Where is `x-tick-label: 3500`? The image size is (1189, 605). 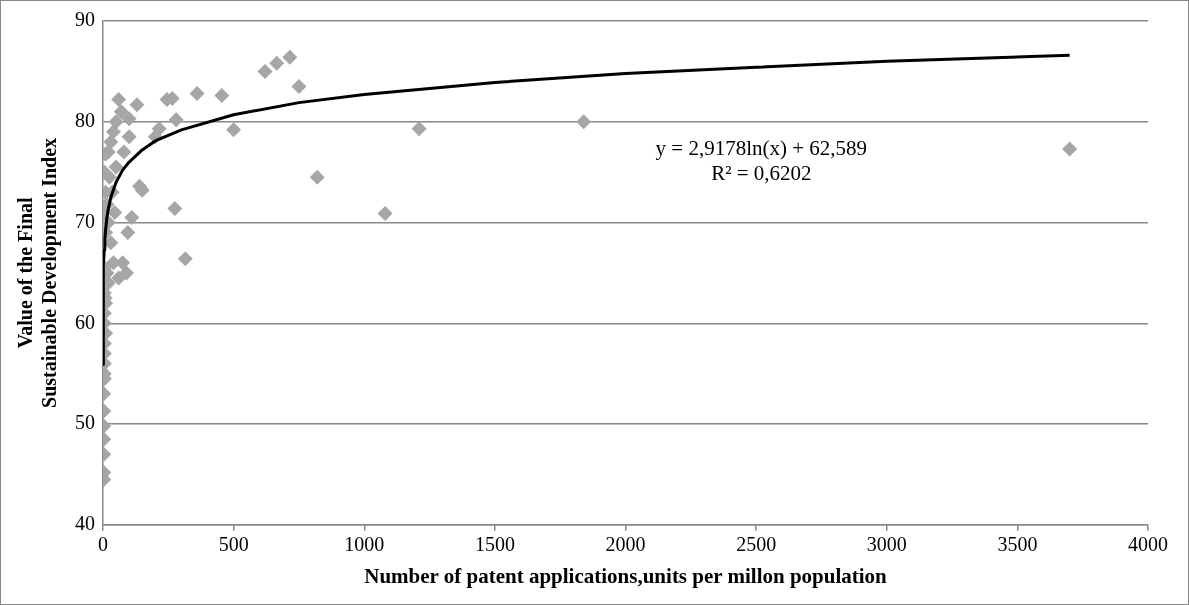 x-tick-label: 3500 is located at coordinates (1017, 544).